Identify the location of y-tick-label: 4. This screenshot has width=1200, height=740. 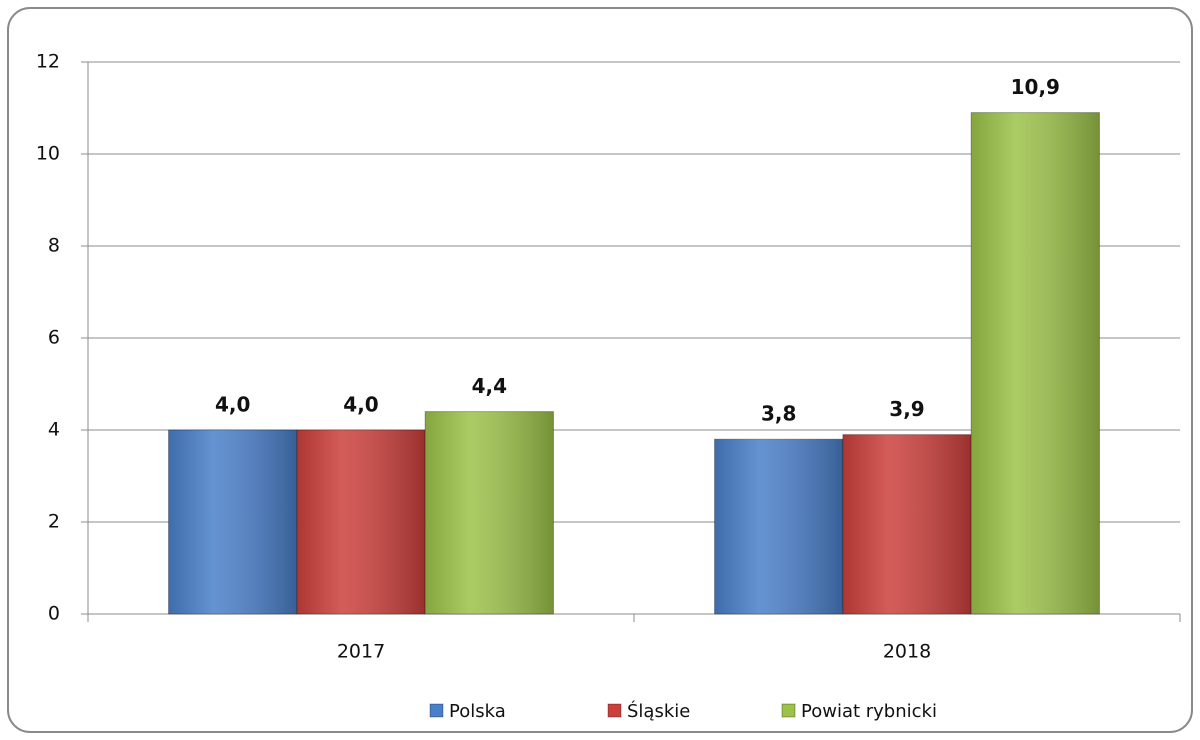
(54, 430).